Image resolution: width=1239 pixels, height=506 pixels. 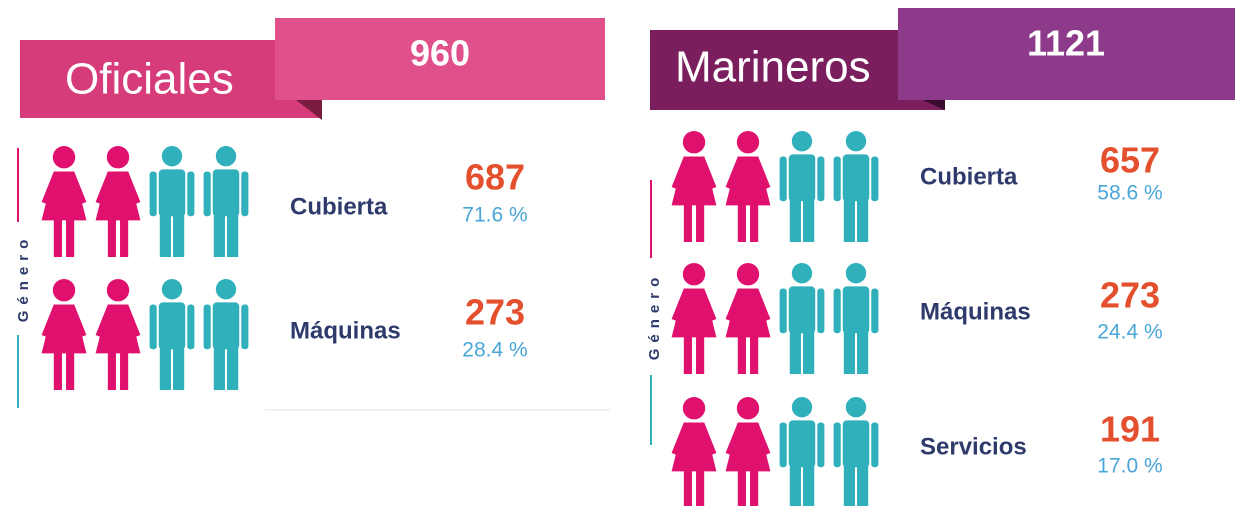 I want to click on panel-total: 1121, so click(x=1066, y=43).